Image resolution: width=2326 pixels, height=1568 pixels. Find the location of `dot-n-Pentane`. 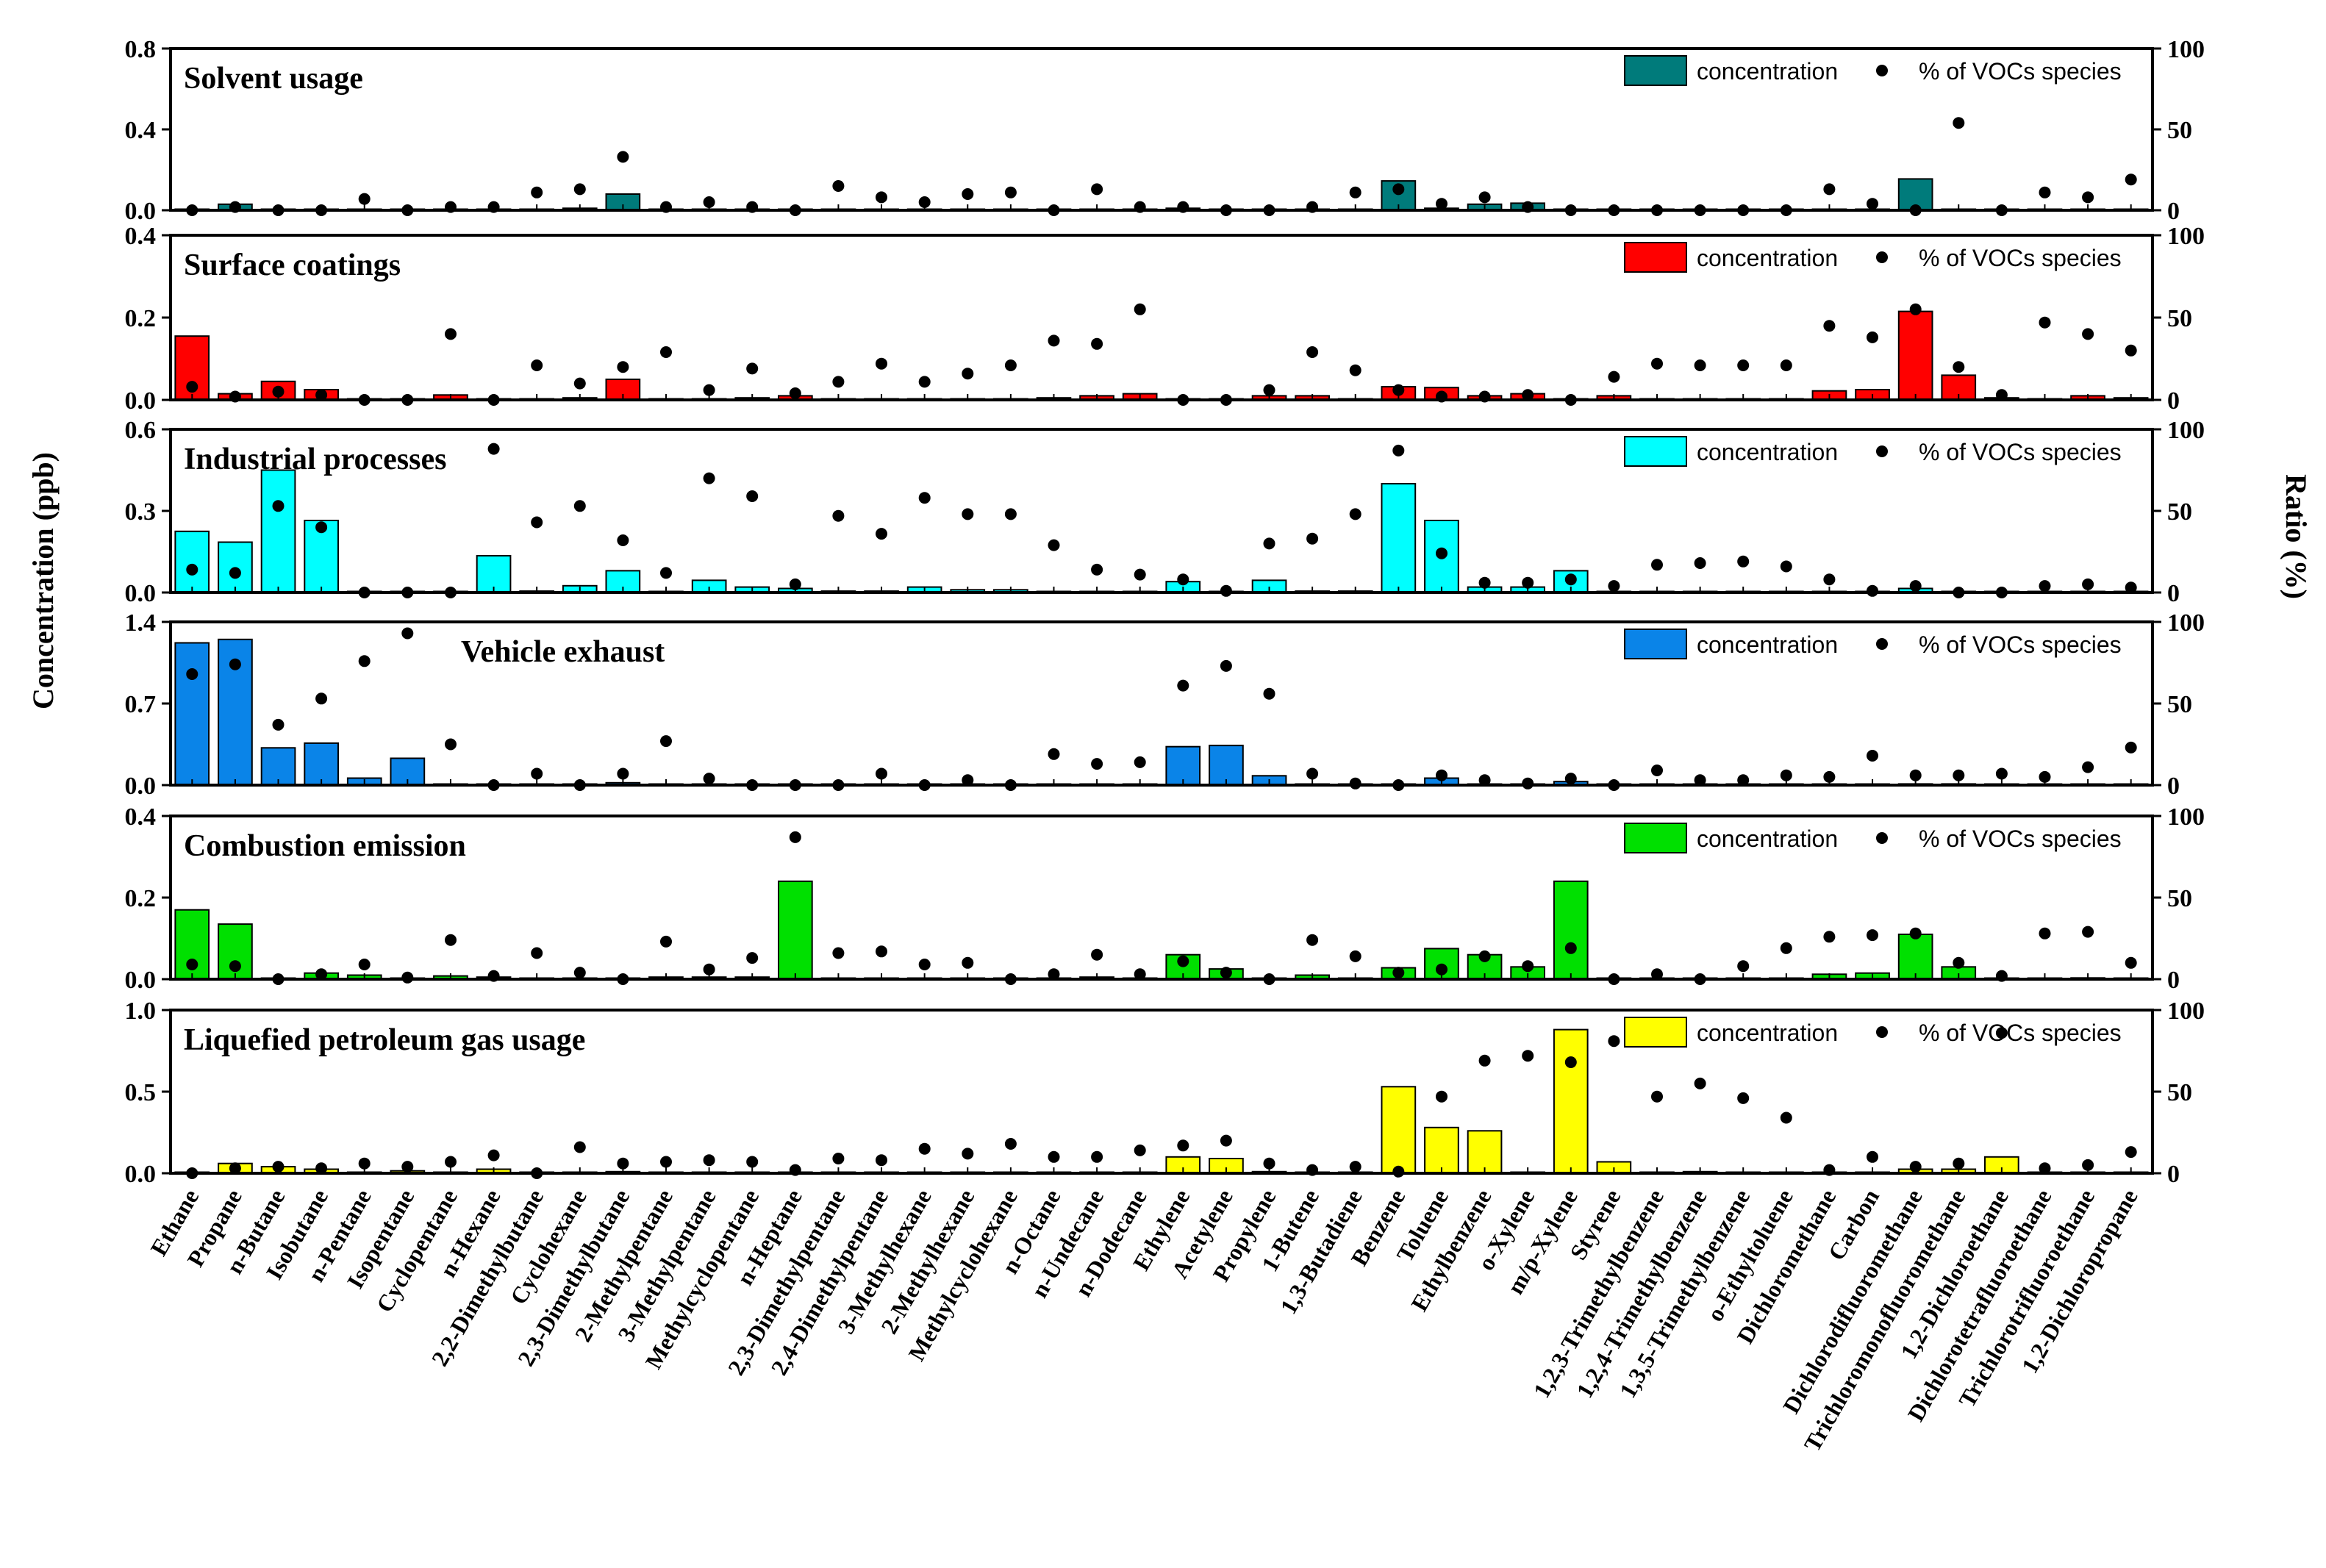

dot-n-Pentane is located at coordinates (364, 1163).